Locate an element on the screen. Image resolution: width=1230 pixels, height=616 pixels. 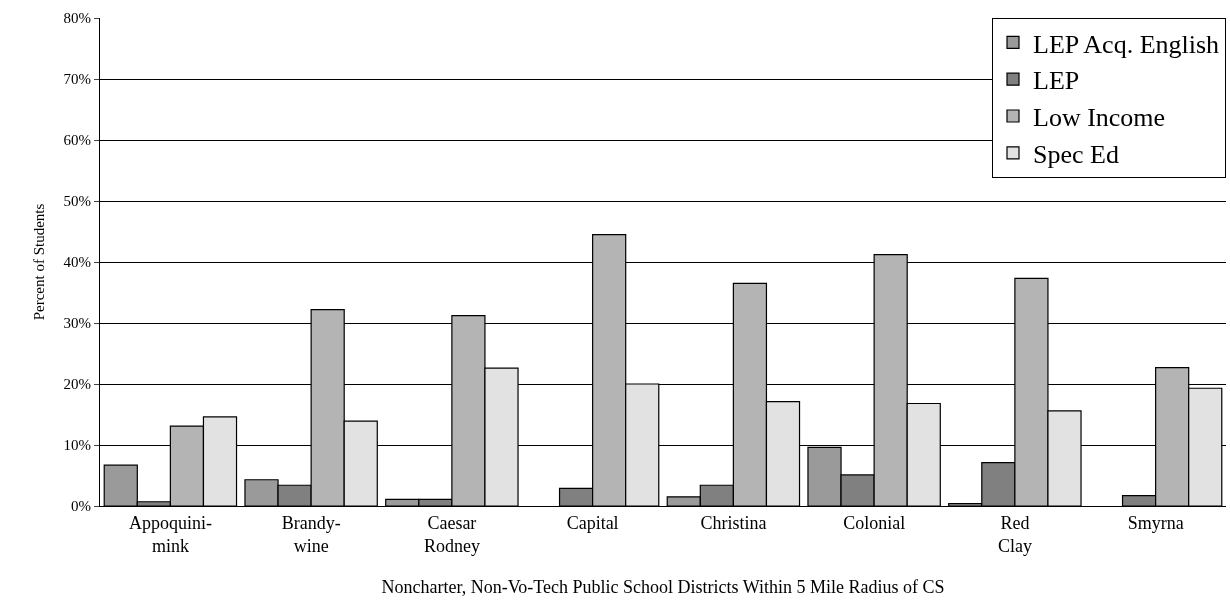
x-tick-label: Brandy- wine is located at coordinates (311, 534).